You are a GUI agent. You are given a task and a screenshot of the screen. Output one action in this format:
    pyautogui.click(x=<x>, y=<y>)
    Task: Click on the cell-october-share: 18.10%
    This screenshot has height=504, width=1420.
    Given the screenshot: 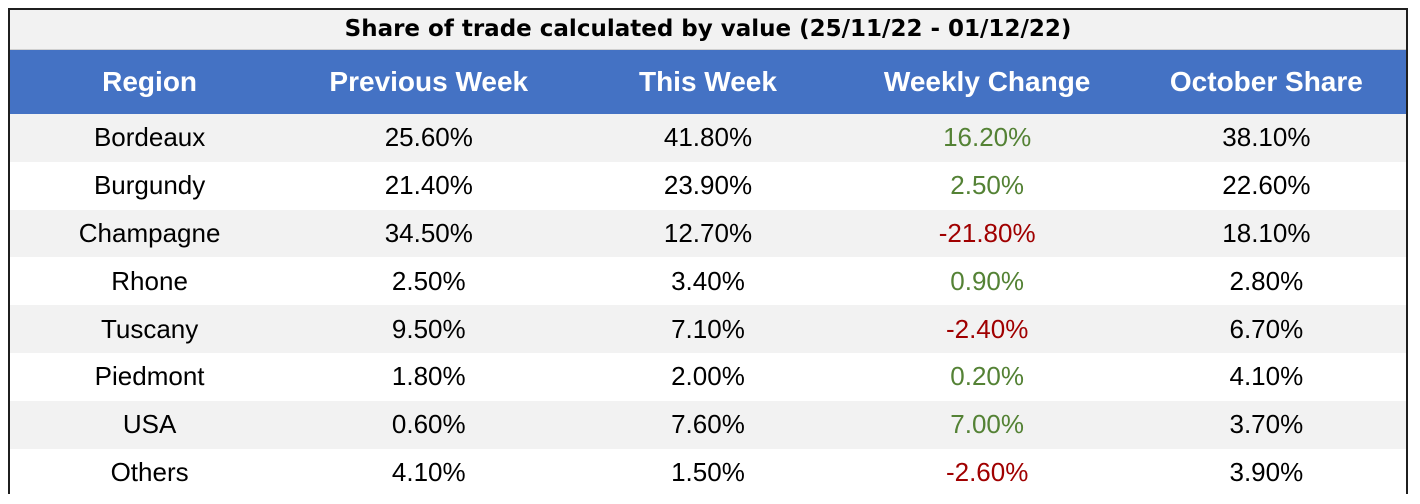 What is the action you would take?
    pyautogui.click(x=1266, y=233)
    